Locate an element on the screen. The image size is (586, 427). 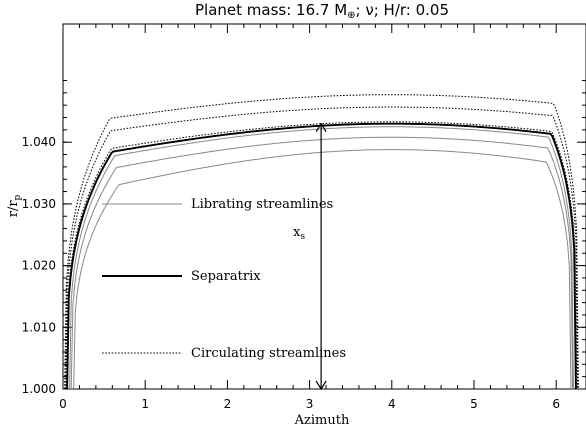
x-axis-label: Azimuth is located at coordinates (322, 420).